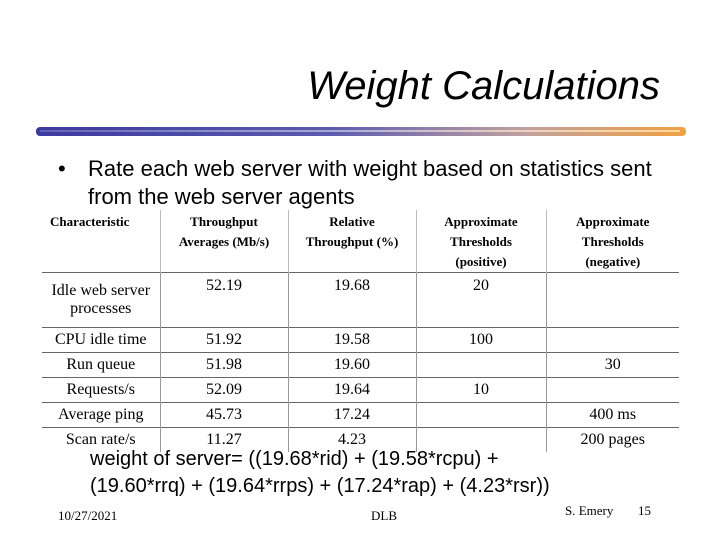 This screenshot has width=720, height=540. What do you see at coordinates (481, 241) in the screenshot?
I see `header-thresholds-positive: Approximate Thresholds (positive)` at bounding box center [481, 241].